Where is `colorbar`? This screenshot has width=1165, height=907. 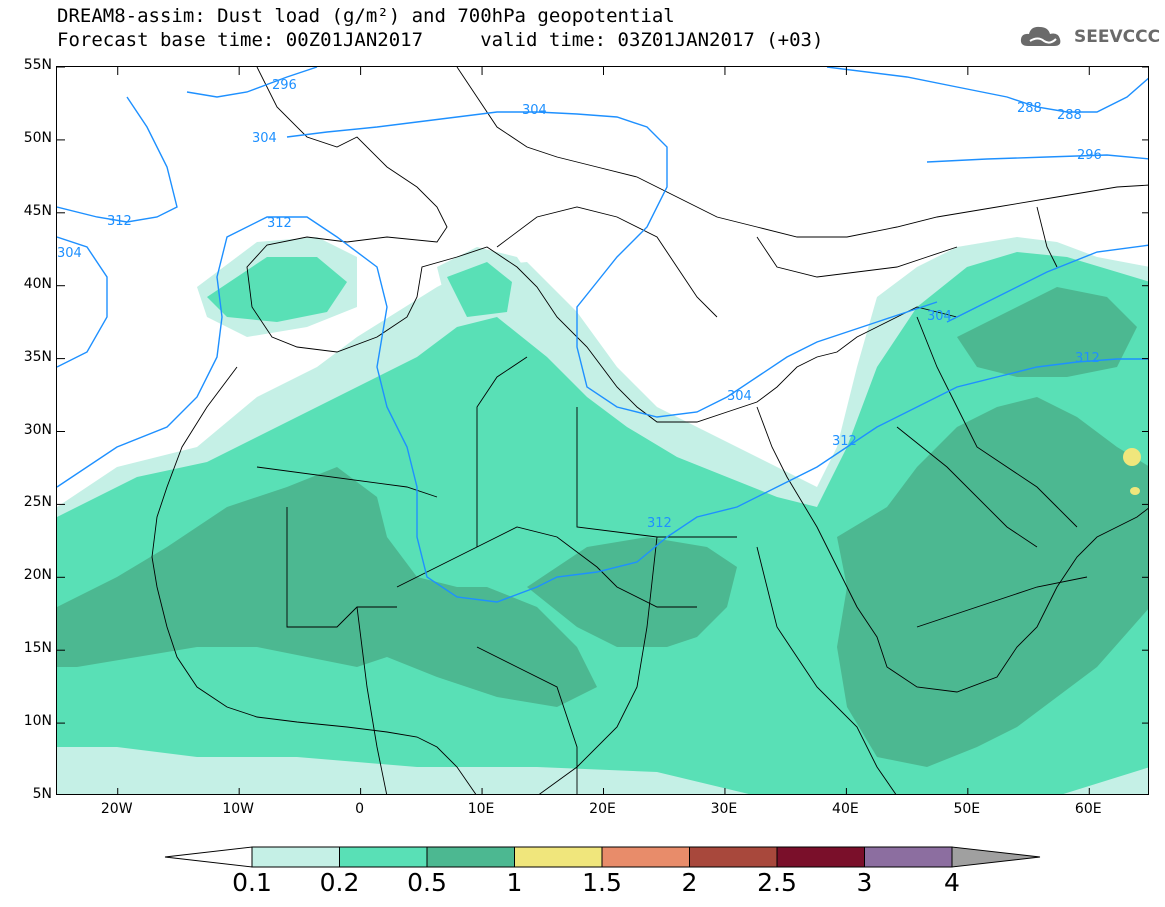
colorbar is located at coordinates (602, 857).